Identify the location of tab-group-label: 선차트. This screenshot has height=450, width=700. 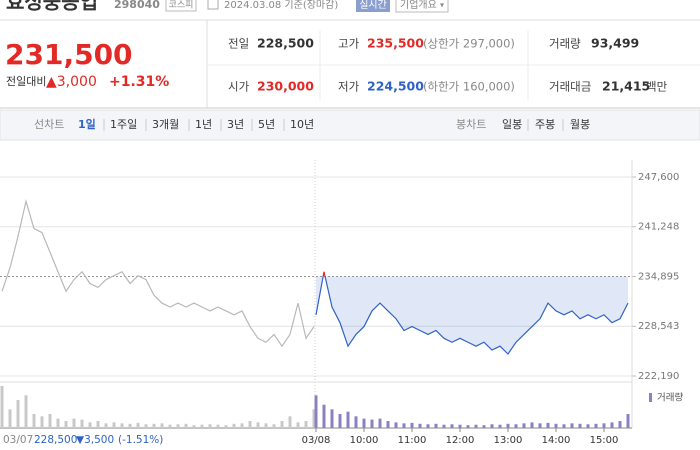
(49, 124).